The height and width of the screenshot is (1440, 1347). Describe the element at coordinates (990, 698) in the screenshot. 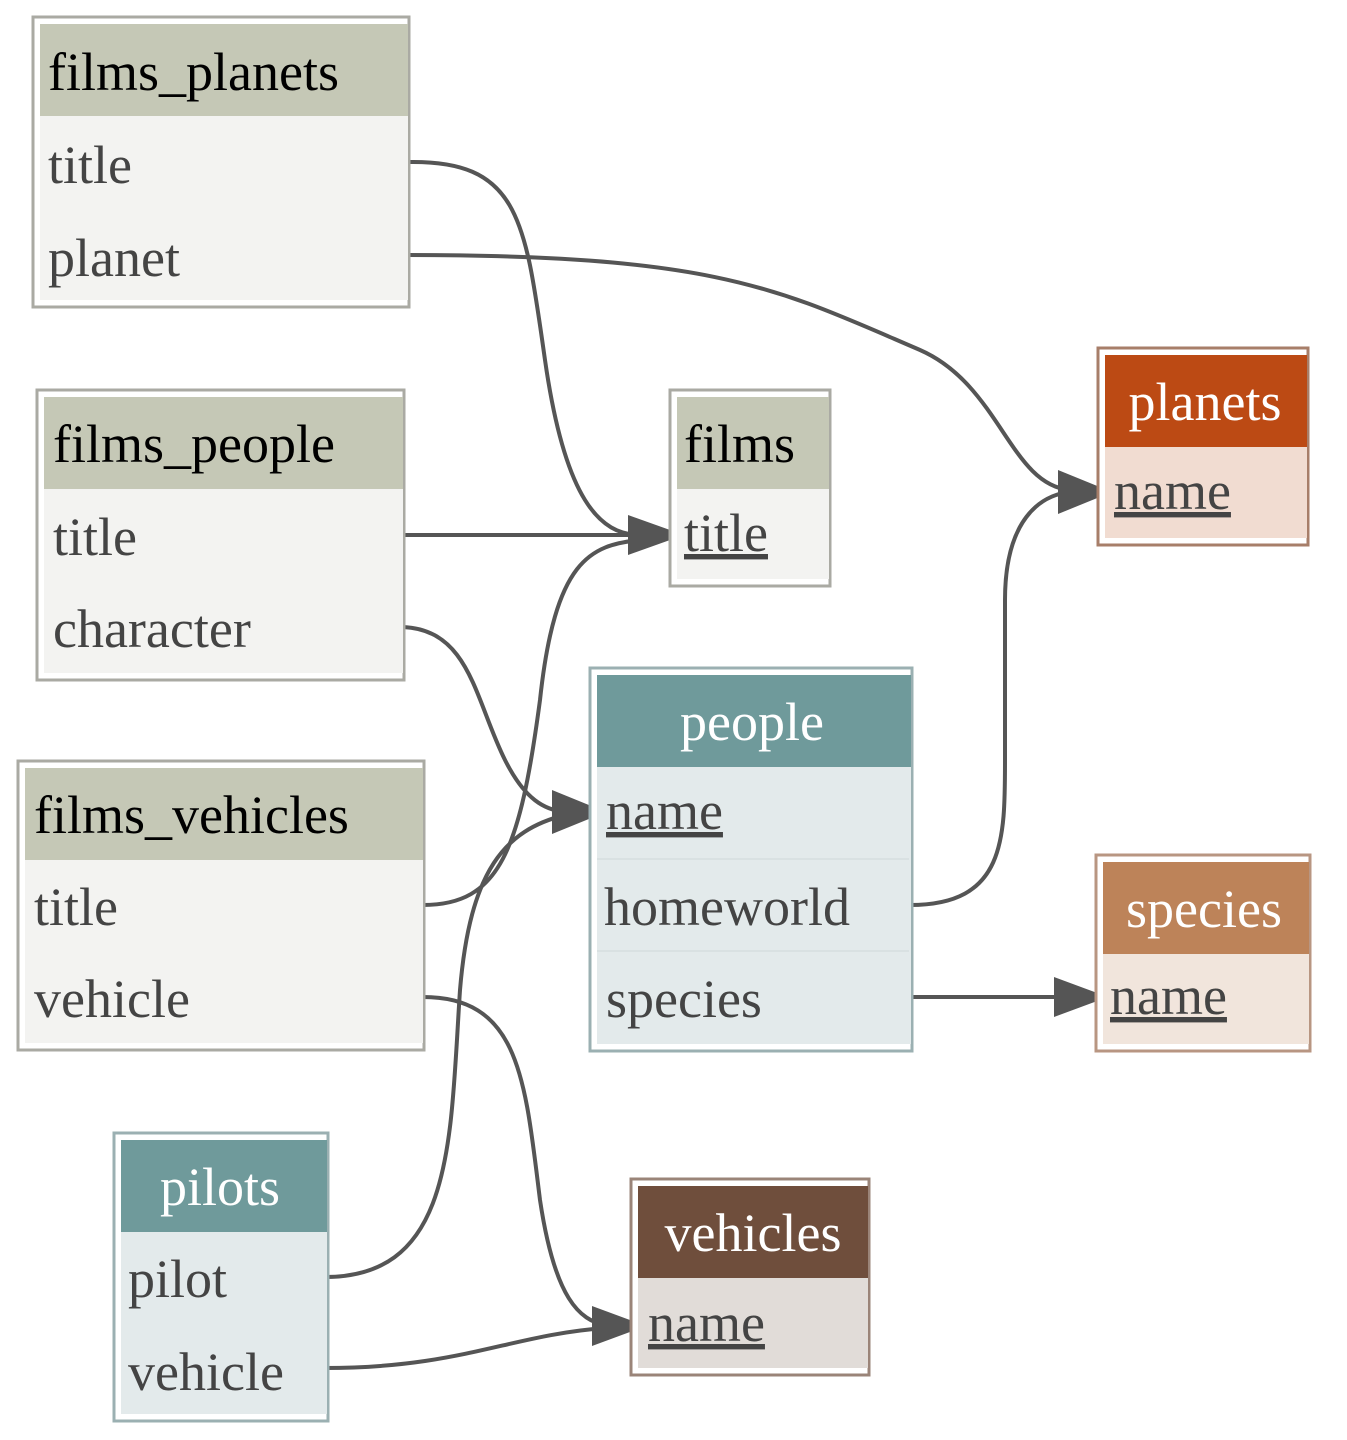

I see `edge-people-homeworld-to-planets-name` at that location.